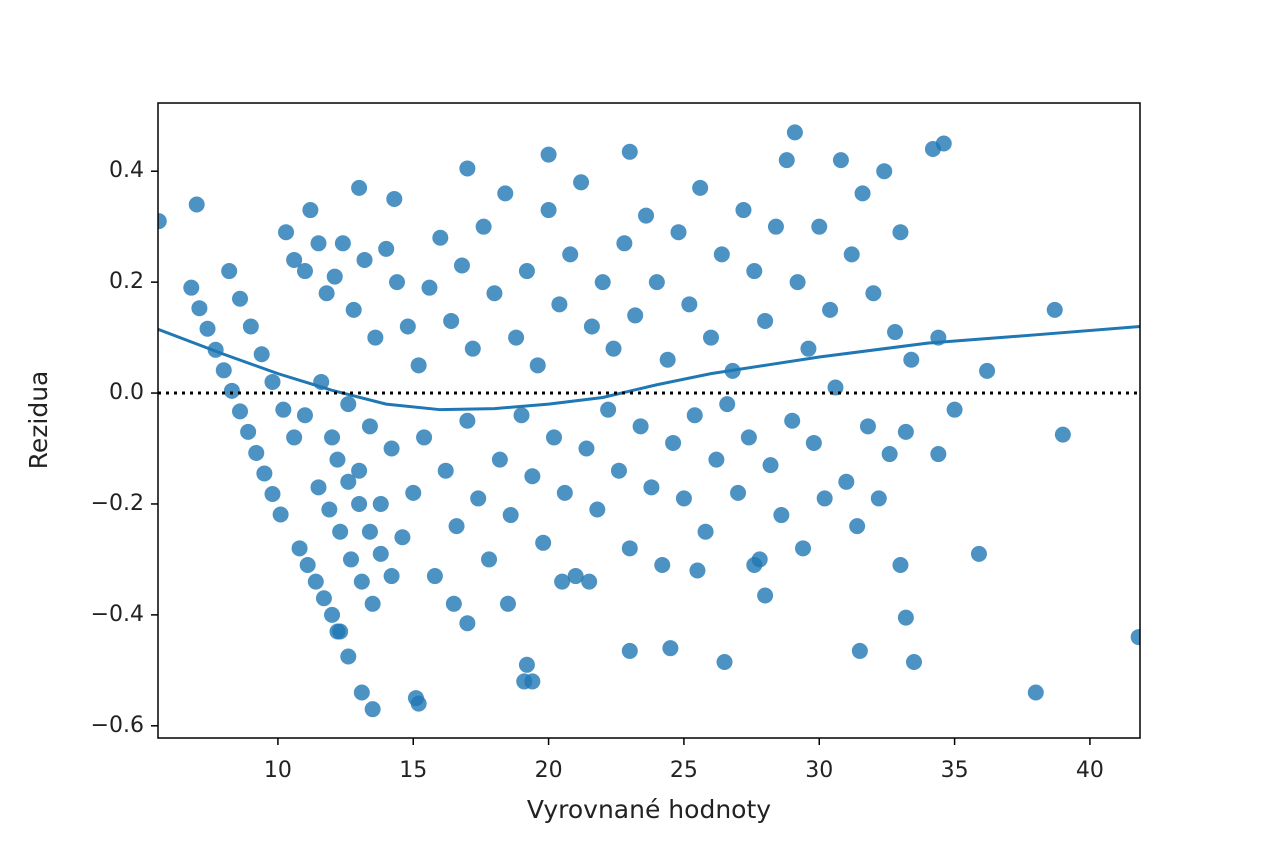  What do you see at coordinates (38, 420) in the screenshot?
I see `y-axis-label: Rezidua` at bounding box center [38, 420].